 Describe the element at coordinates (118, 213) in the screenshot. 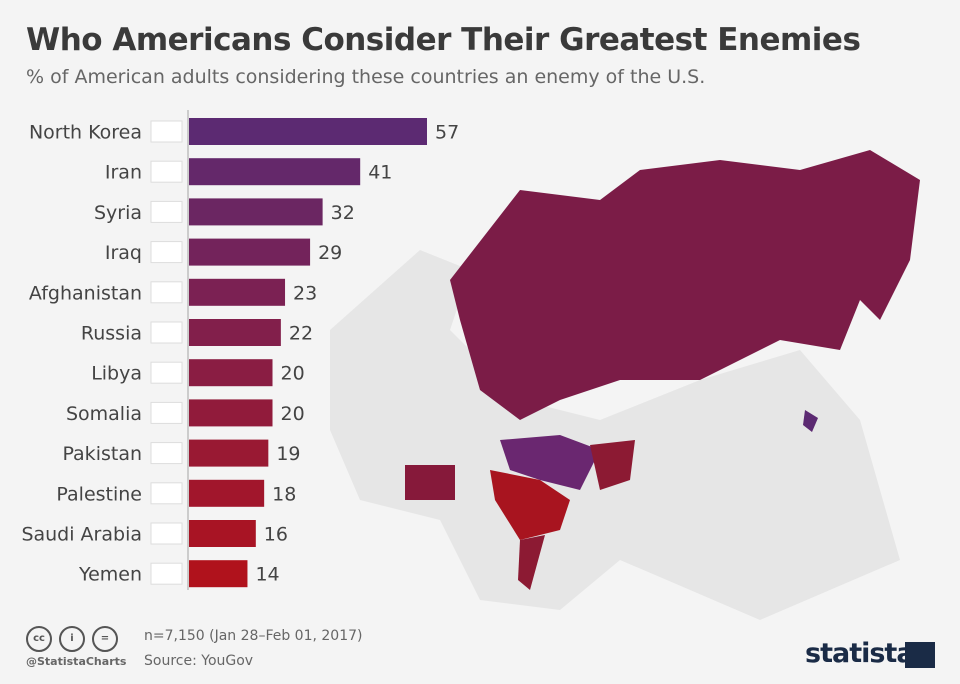

I see `category-label: Syria` at that location.